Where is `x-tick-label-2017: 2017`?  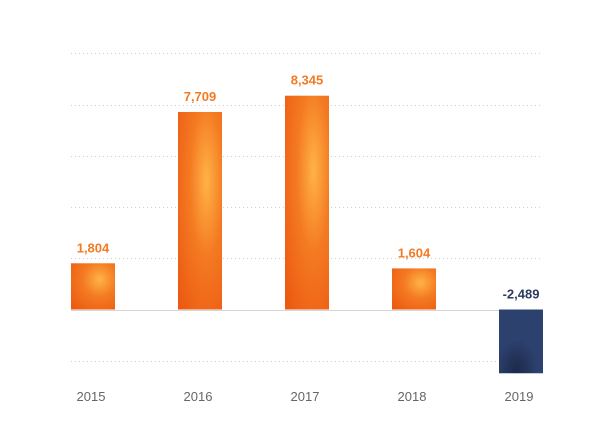
x-tick-label-2017: 2017 is located at coordinates (305, 396).